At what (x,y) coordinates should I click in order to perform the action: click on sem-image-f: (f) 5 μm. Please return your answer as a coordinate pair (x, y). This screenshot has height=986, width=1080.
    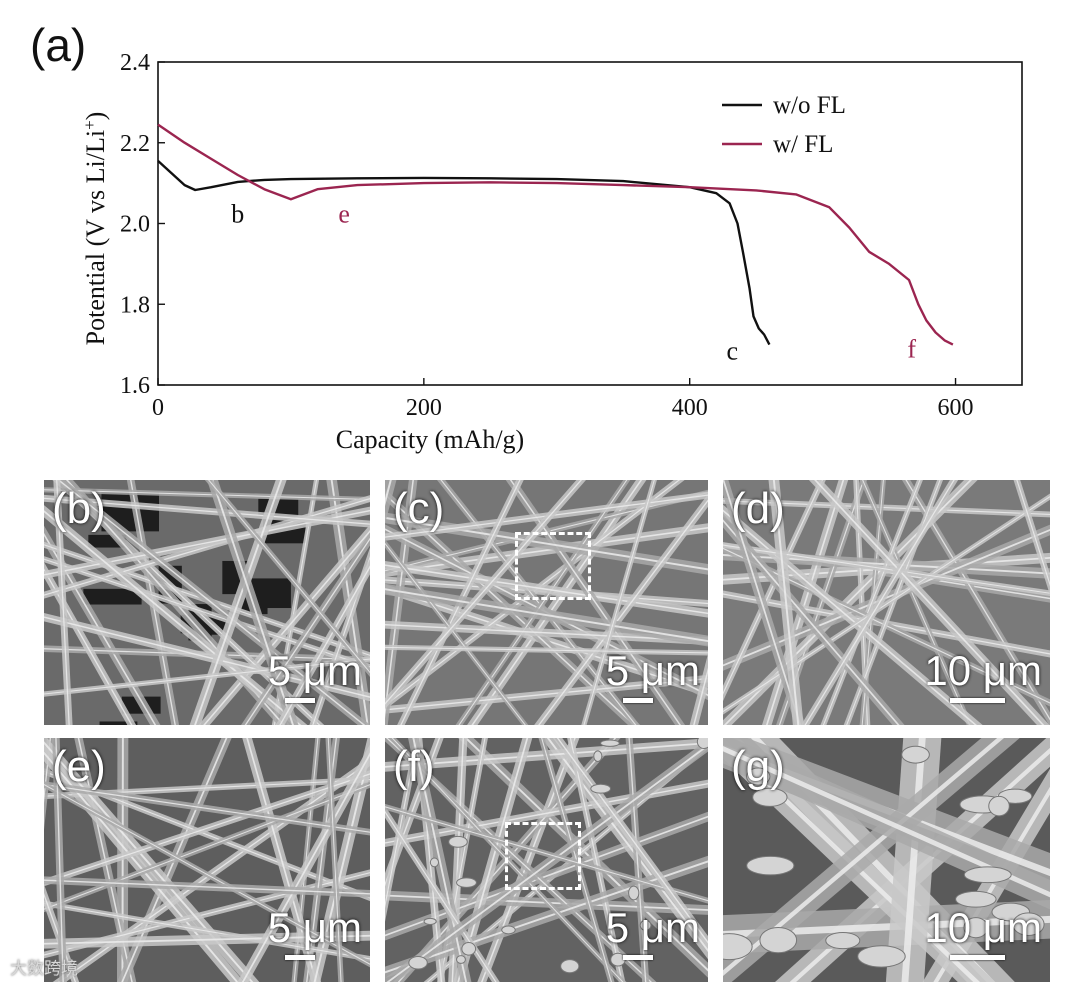
    Looking at the image, I should click on (546, 860).